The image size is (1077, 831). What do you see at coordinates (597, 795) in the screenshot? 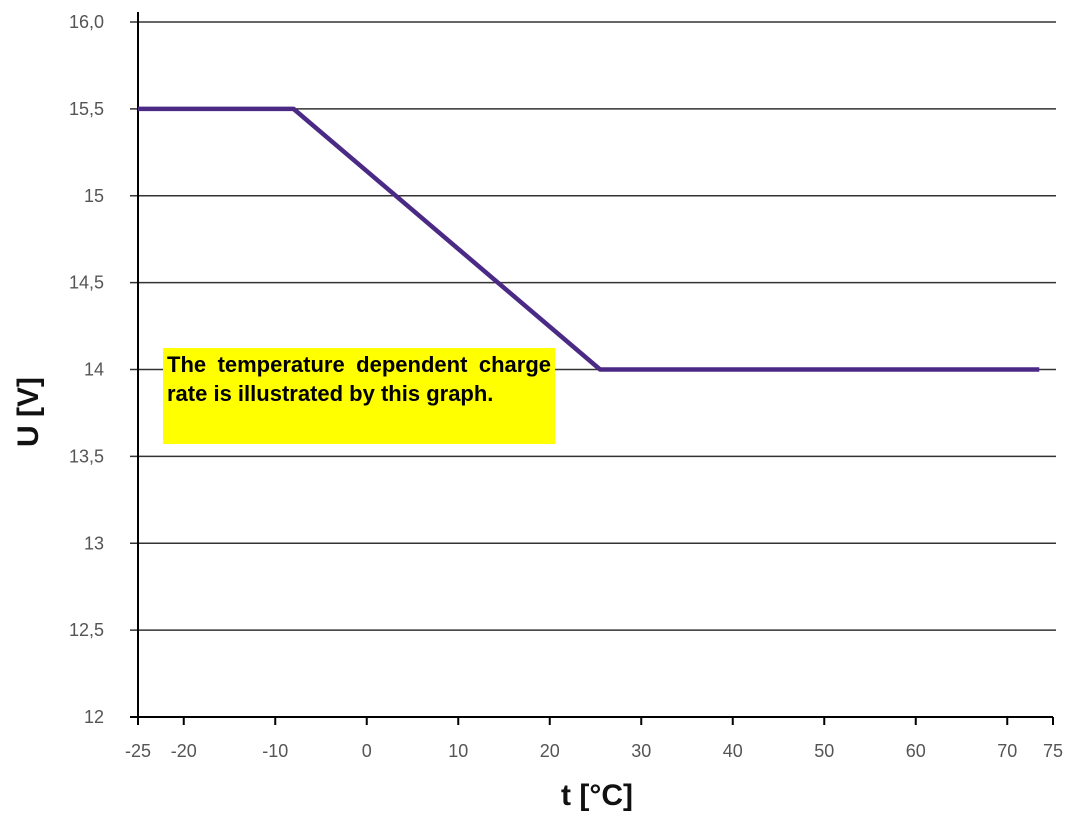
I see `x-axis-label: t [°C]` at bounding box center [597, 795].